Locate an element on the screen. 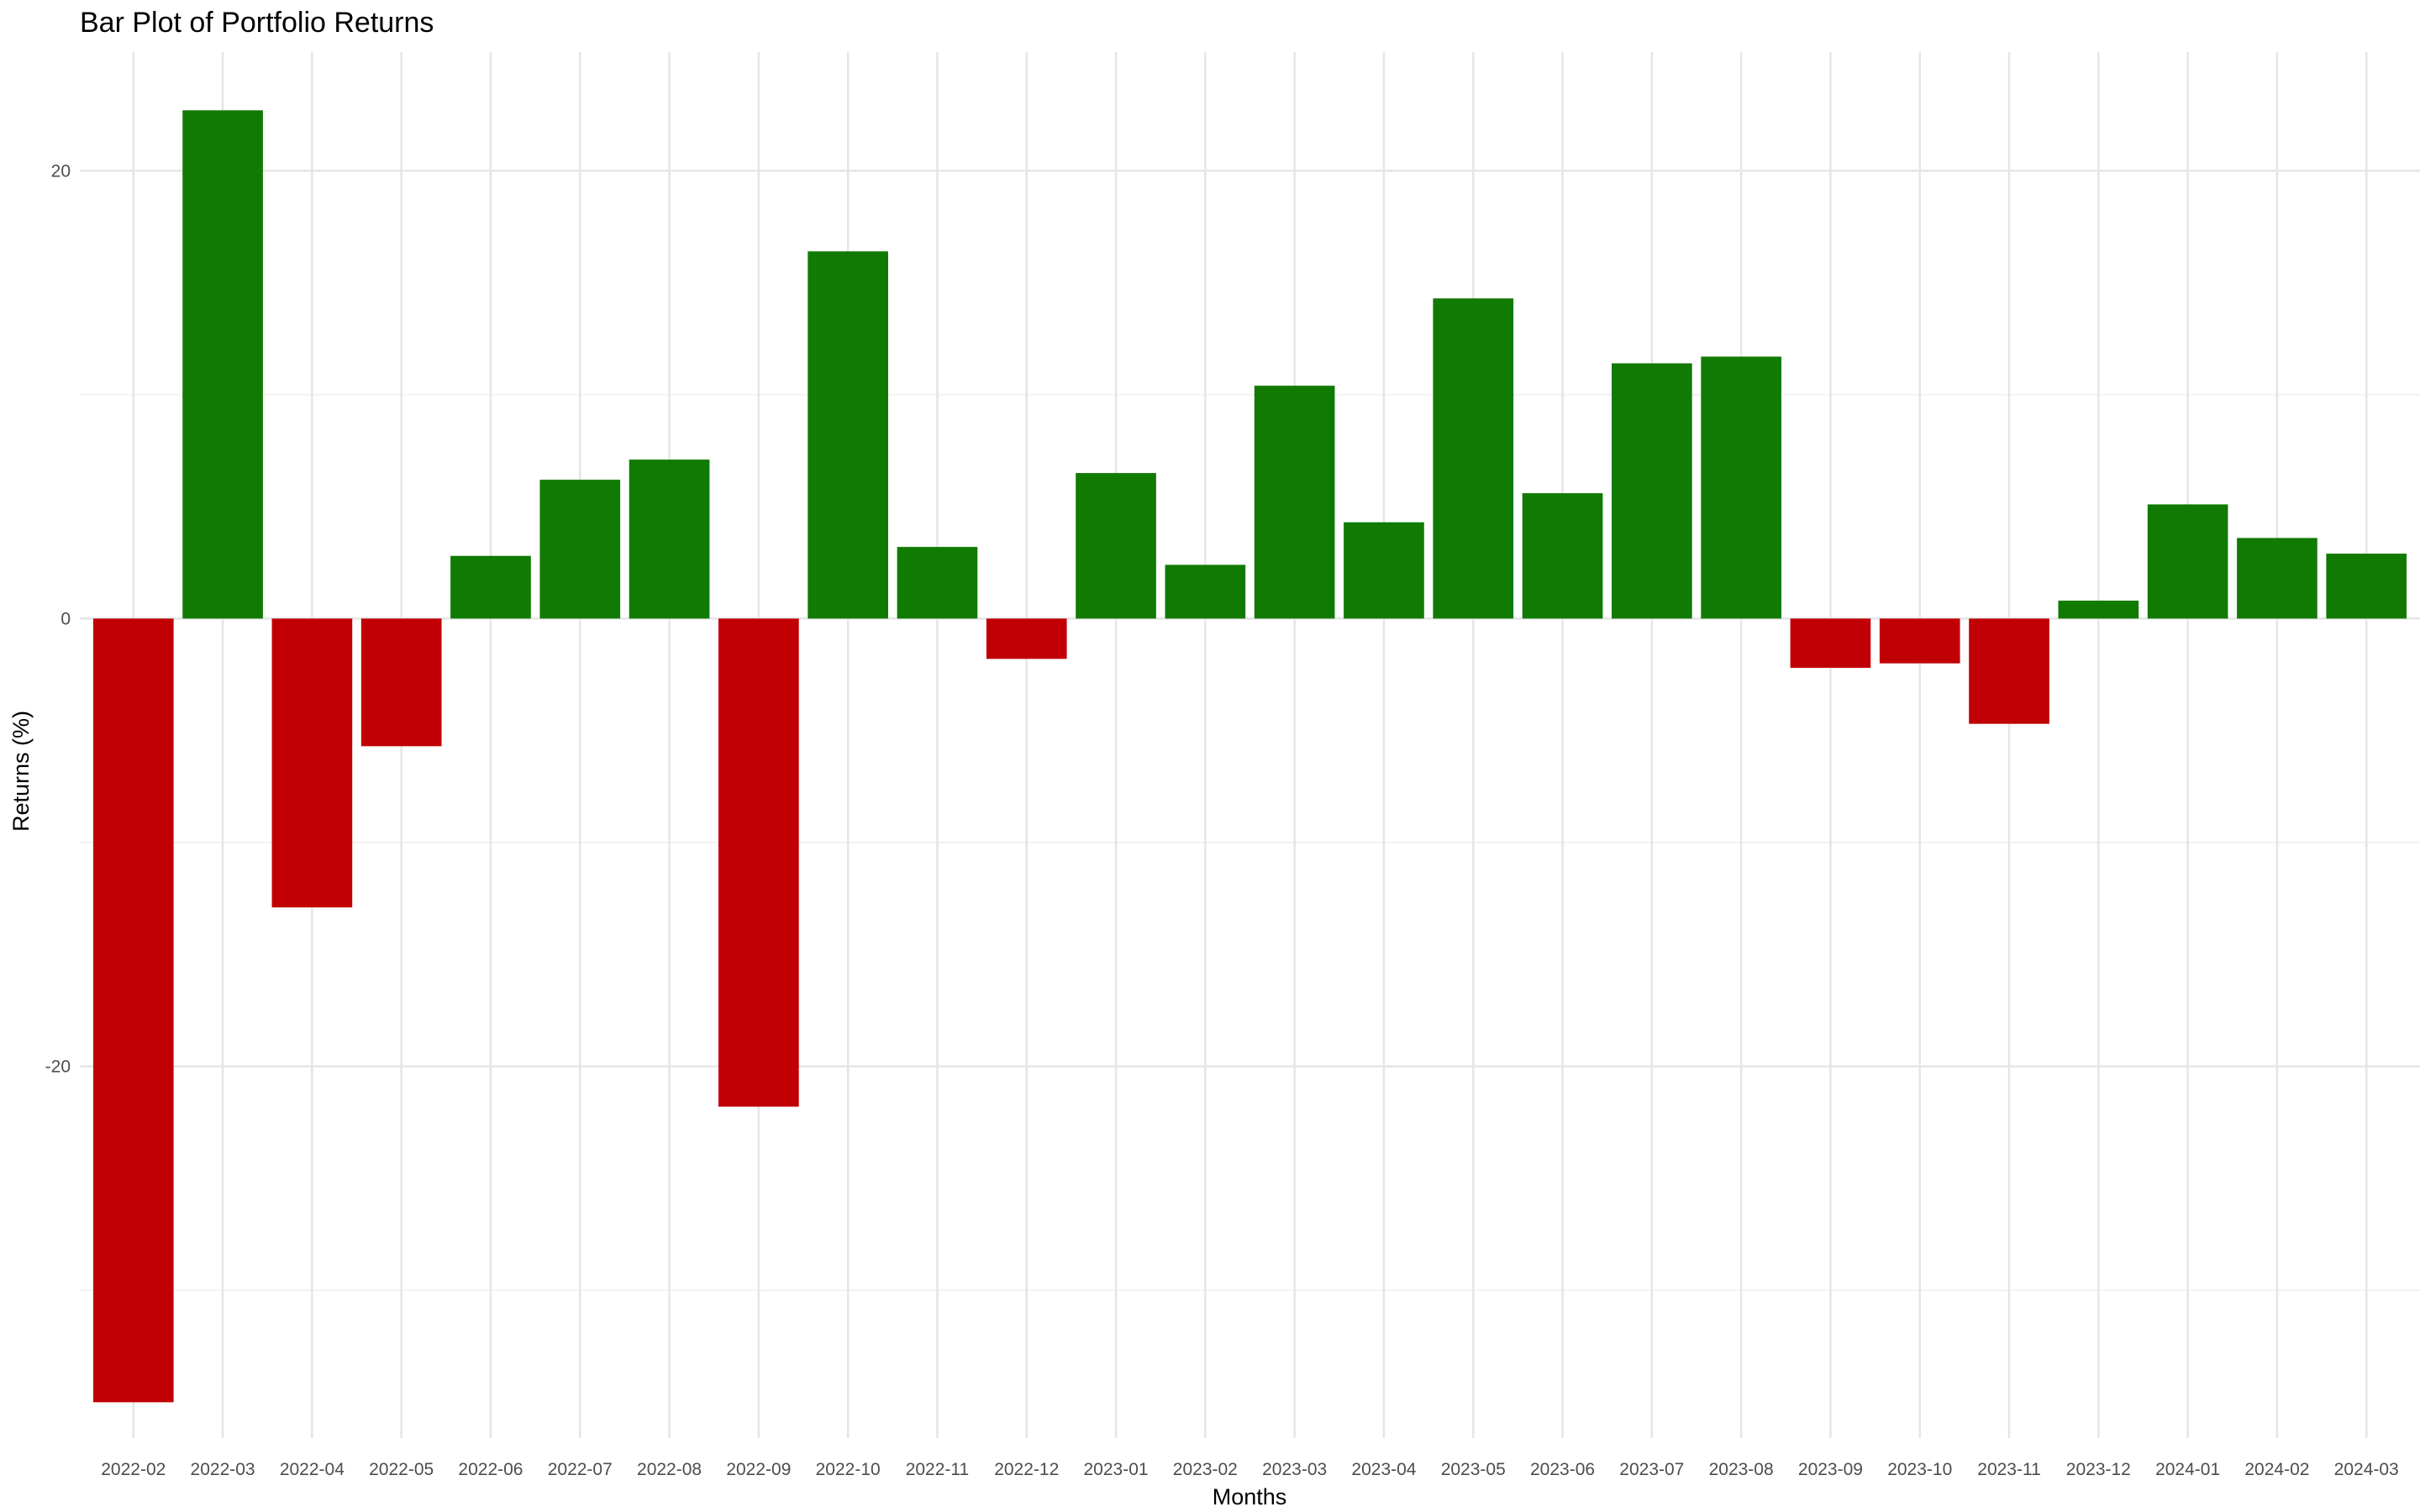 The image size is (2420, 1512). x-tick-label: 2022-04 is located at coordinates (313, 1469).